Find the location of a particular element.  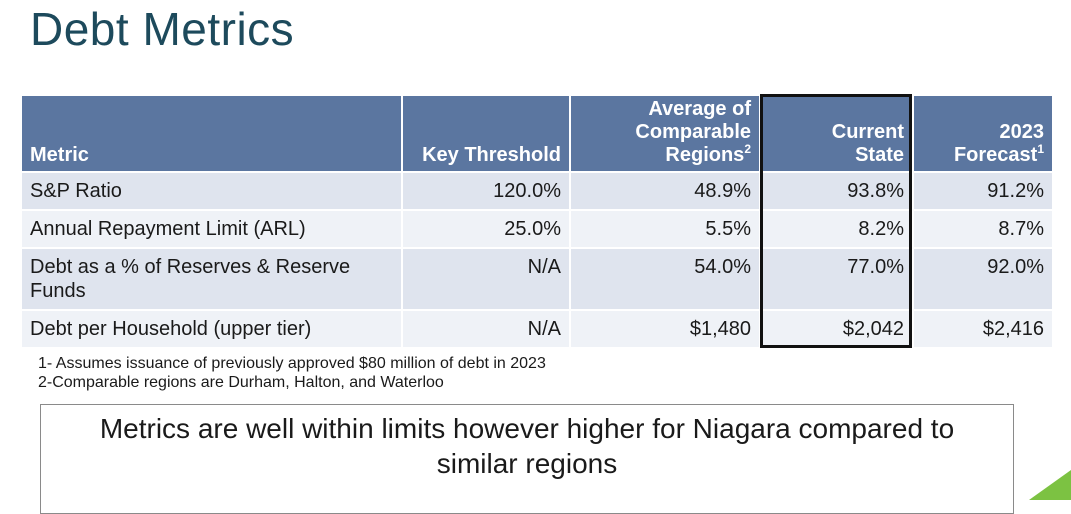

table-row: S&P Ratio 120.0% 48.9% 93.8% 91.2% is located at coordinates (537, 190).